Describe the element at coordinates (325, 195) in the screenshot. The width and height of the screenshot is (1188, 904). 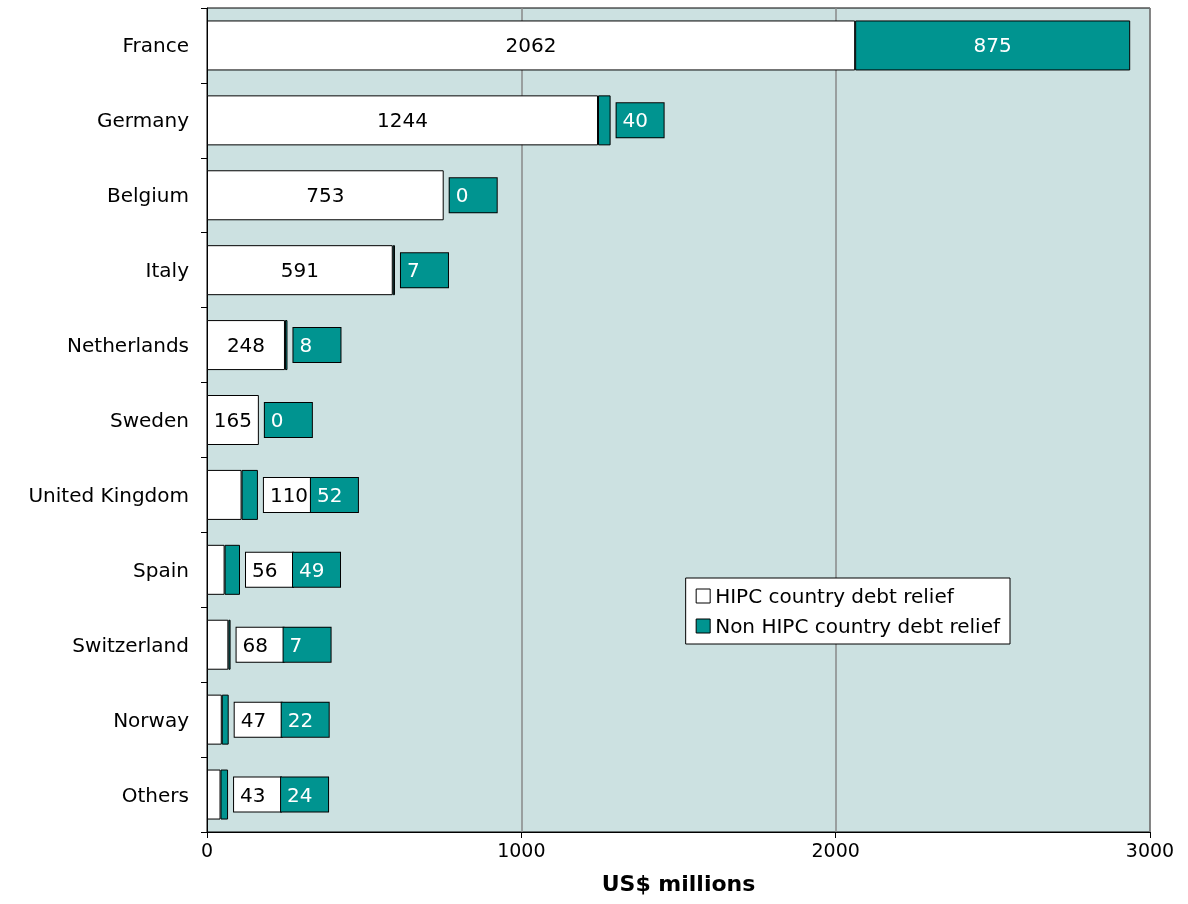
I see `data-label: 753` at that location.